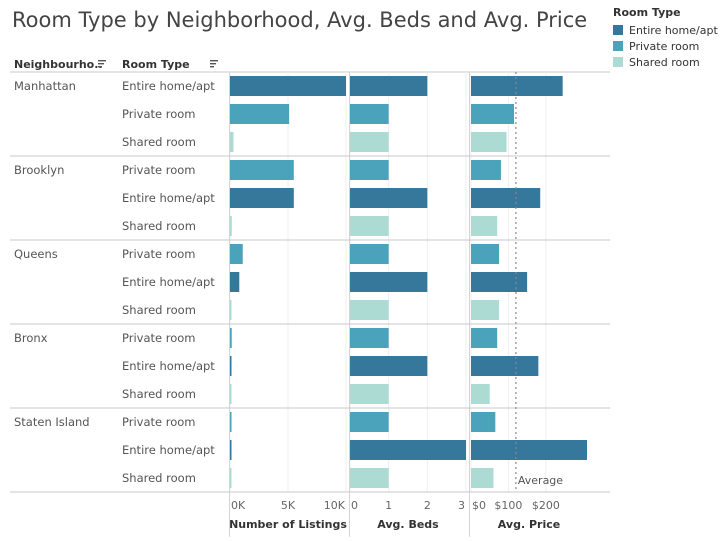 The image size is (725, 541). What do you see at coordinates (388, 505) in the screenshot?
I see `tick-label: 1` at bounding box center [388, 505].